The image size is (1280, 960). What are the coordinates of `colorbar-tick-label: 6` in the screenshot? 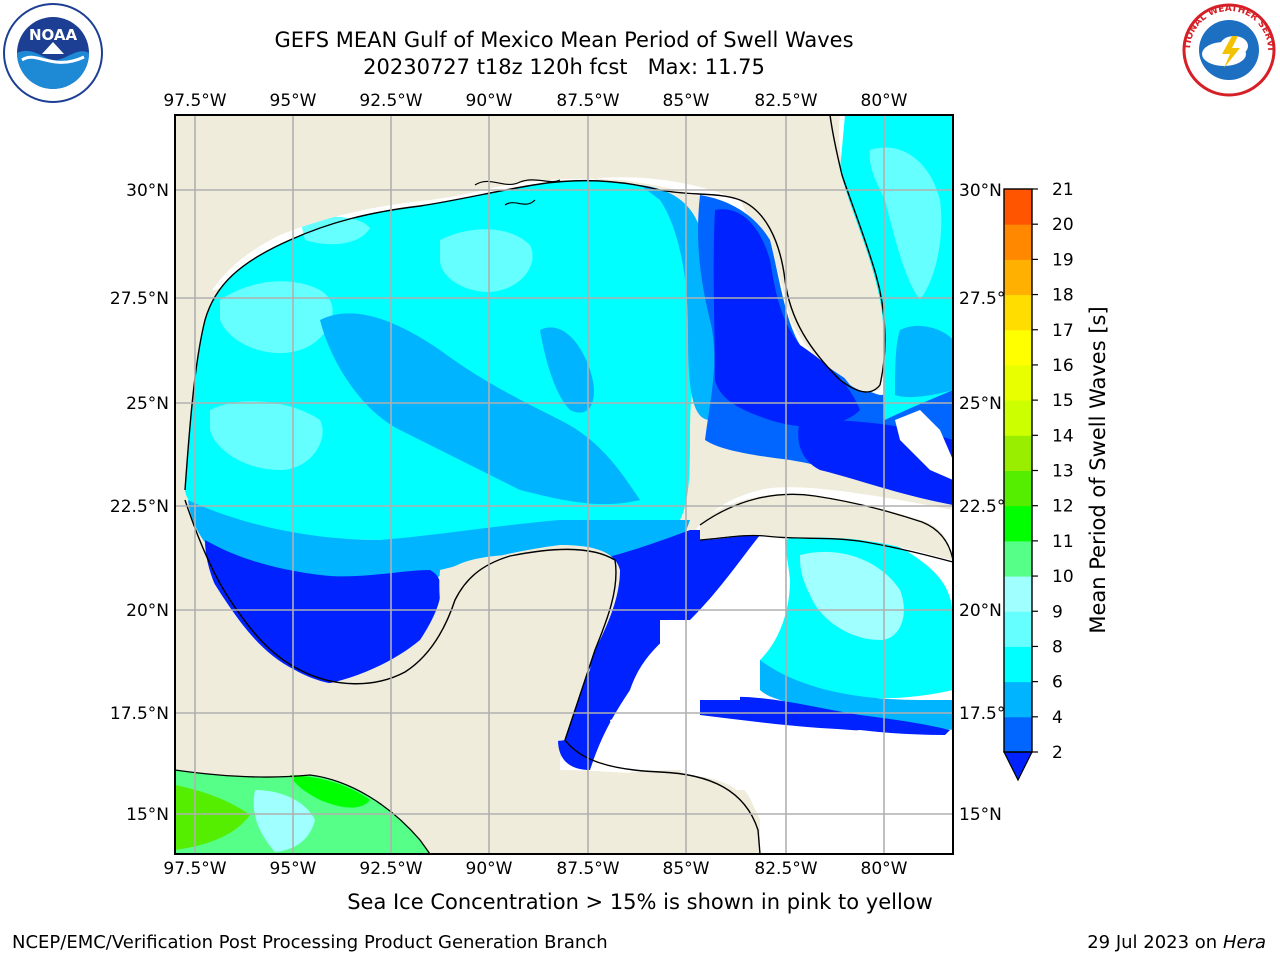 It's located at (1057, 683).